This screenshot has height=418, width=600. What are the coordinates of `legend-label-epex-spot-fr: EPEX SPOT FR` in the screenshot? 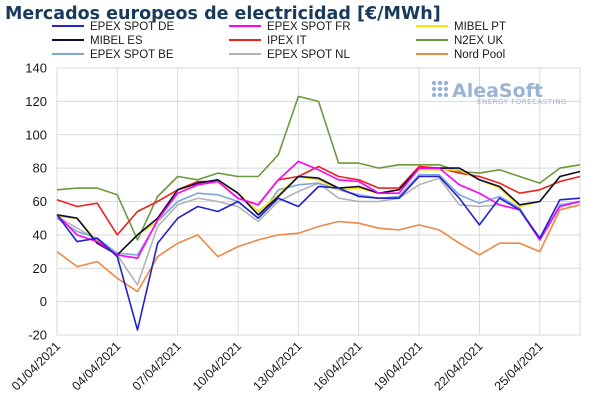 It's located at (309, 27).